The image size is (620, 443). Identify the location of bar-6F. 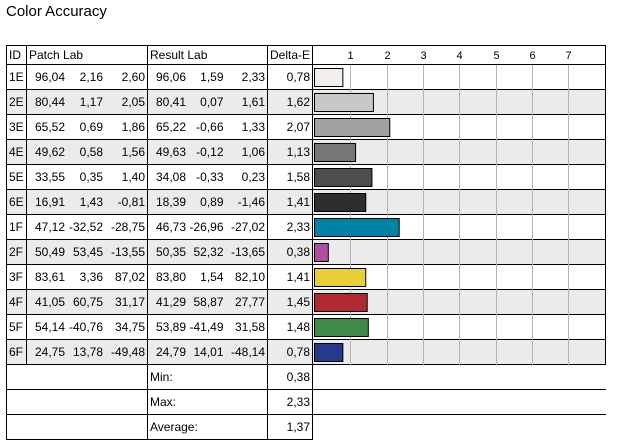
(328, 352).